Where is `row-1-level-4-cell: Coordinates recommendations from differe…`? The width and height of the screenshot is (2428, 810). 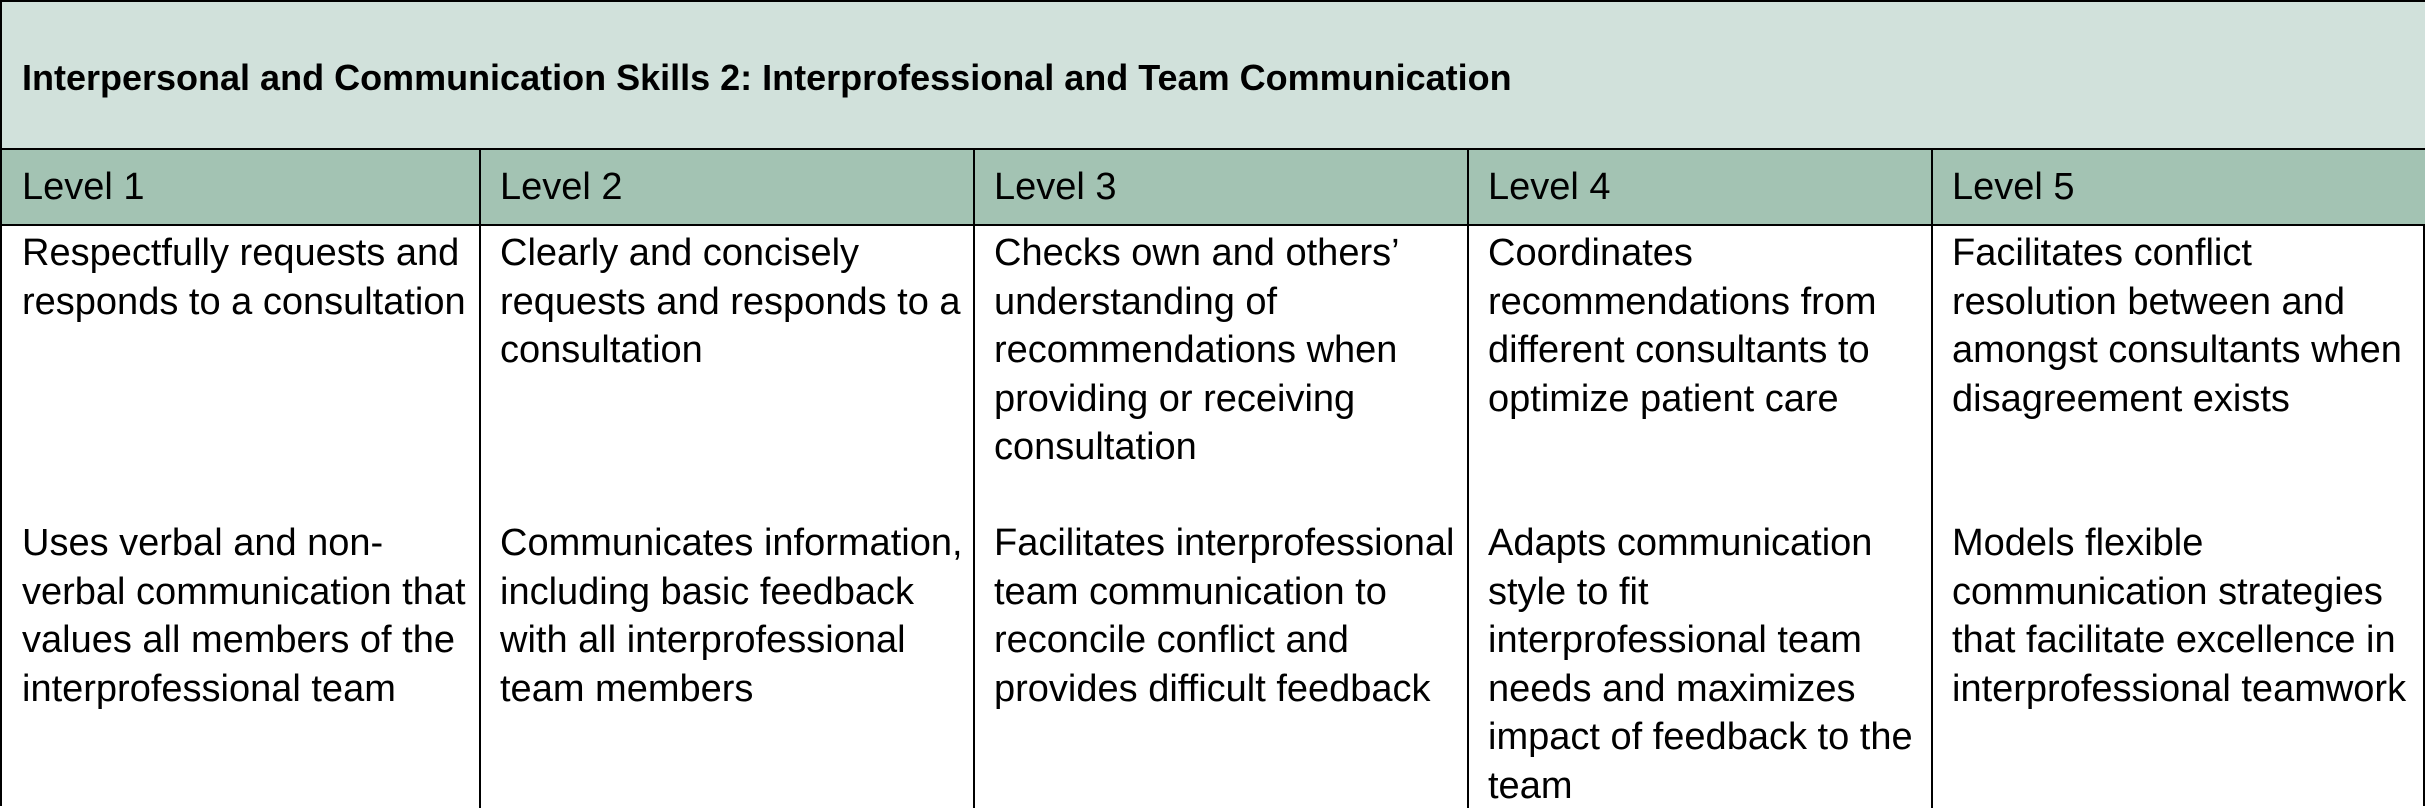
row-1-level-4-cell: Coordinates recommendations from differe… is located at coordinates (1682, 326).